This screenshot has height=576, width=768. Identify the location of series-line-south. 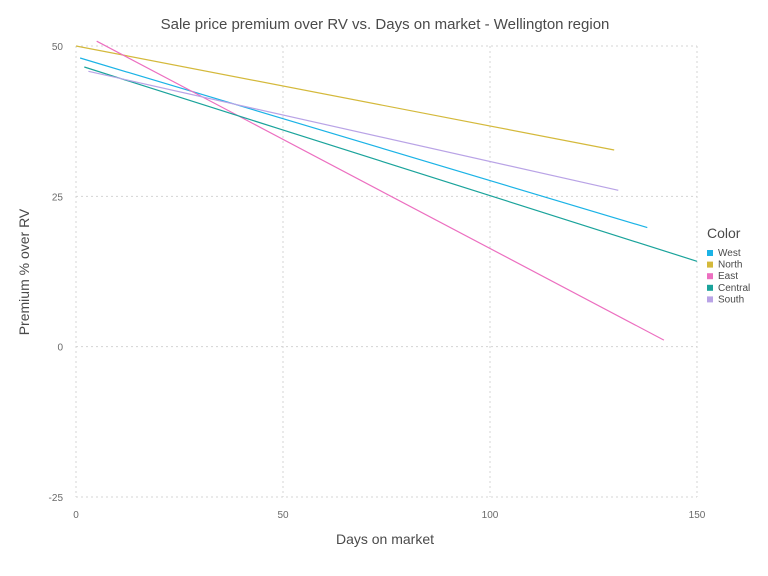
(353, 130).